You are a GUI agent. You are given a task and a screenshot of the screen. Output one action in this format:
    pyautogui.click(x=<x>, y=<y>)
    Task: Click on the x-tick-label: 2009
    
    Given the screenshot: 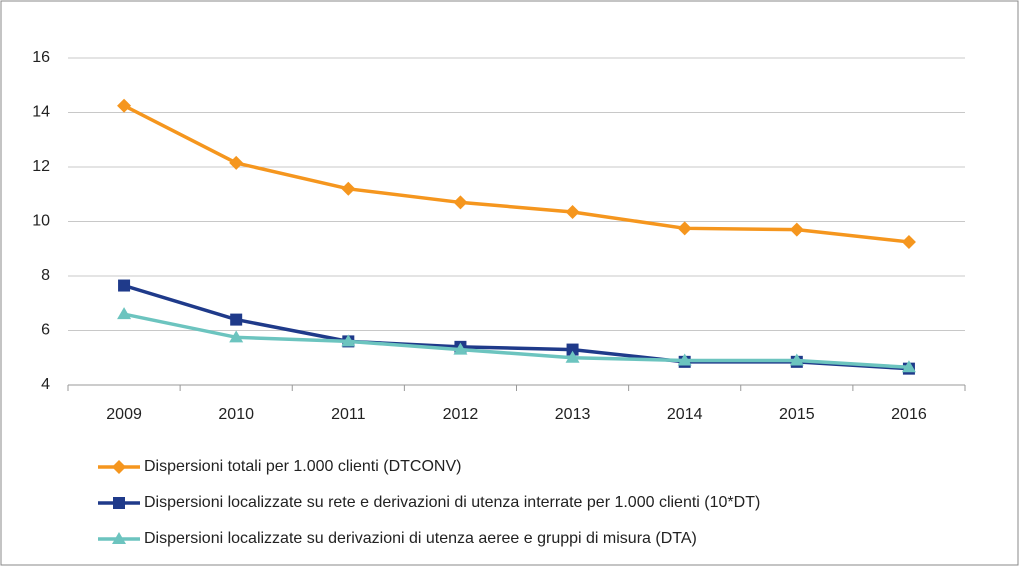 What is the action you would take?
    pyautogui.click(x=124, y=414)
    